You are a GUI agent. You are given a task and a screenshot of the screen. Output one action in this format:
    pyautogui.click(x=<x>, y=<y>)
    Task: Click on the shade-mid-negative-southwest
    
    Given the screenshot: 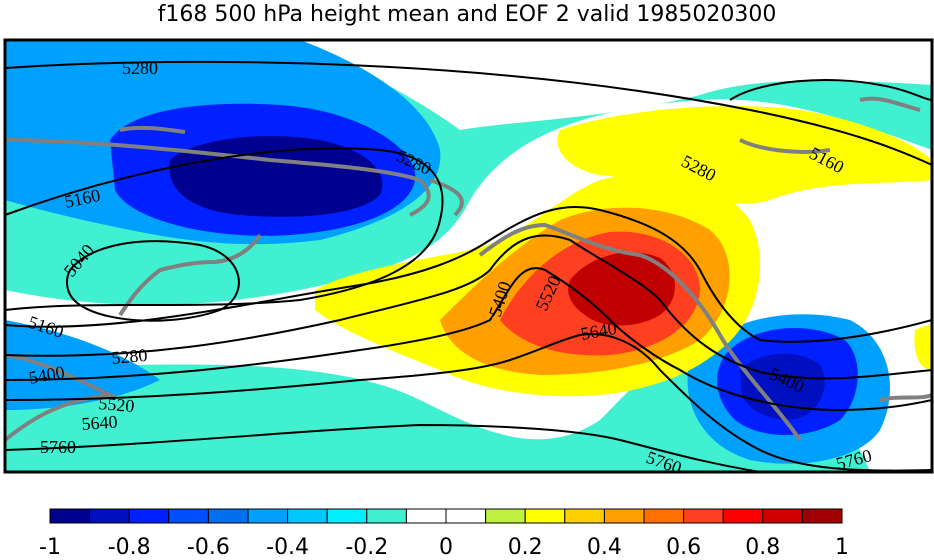 What is the action you would take?
    pyautogui.click(x=82, y=365)
    